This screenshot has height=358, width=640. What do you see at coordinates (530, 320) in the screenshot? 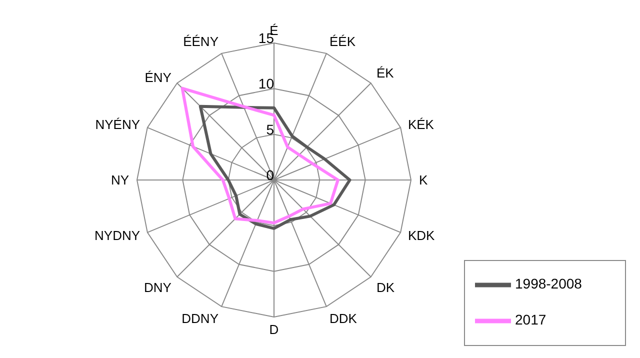
I see `legend-label: 2017` at bounding box center [530, 320].